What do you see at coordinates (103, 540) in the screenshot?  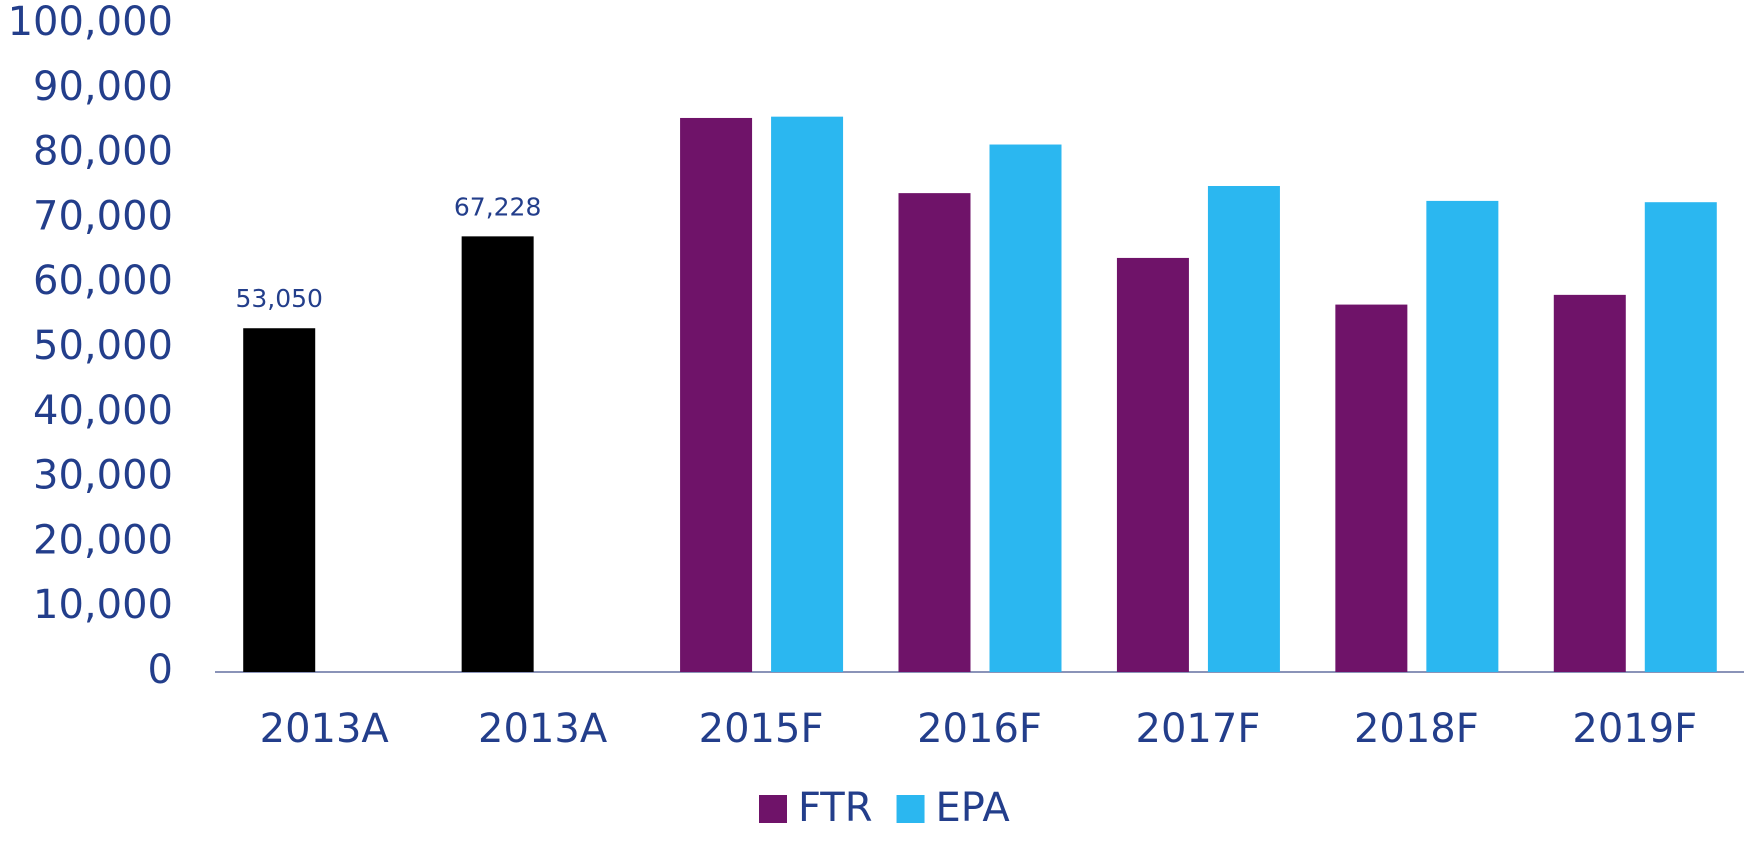 I see `y-tick-label: 20,000` at bounding box center [103, 540].